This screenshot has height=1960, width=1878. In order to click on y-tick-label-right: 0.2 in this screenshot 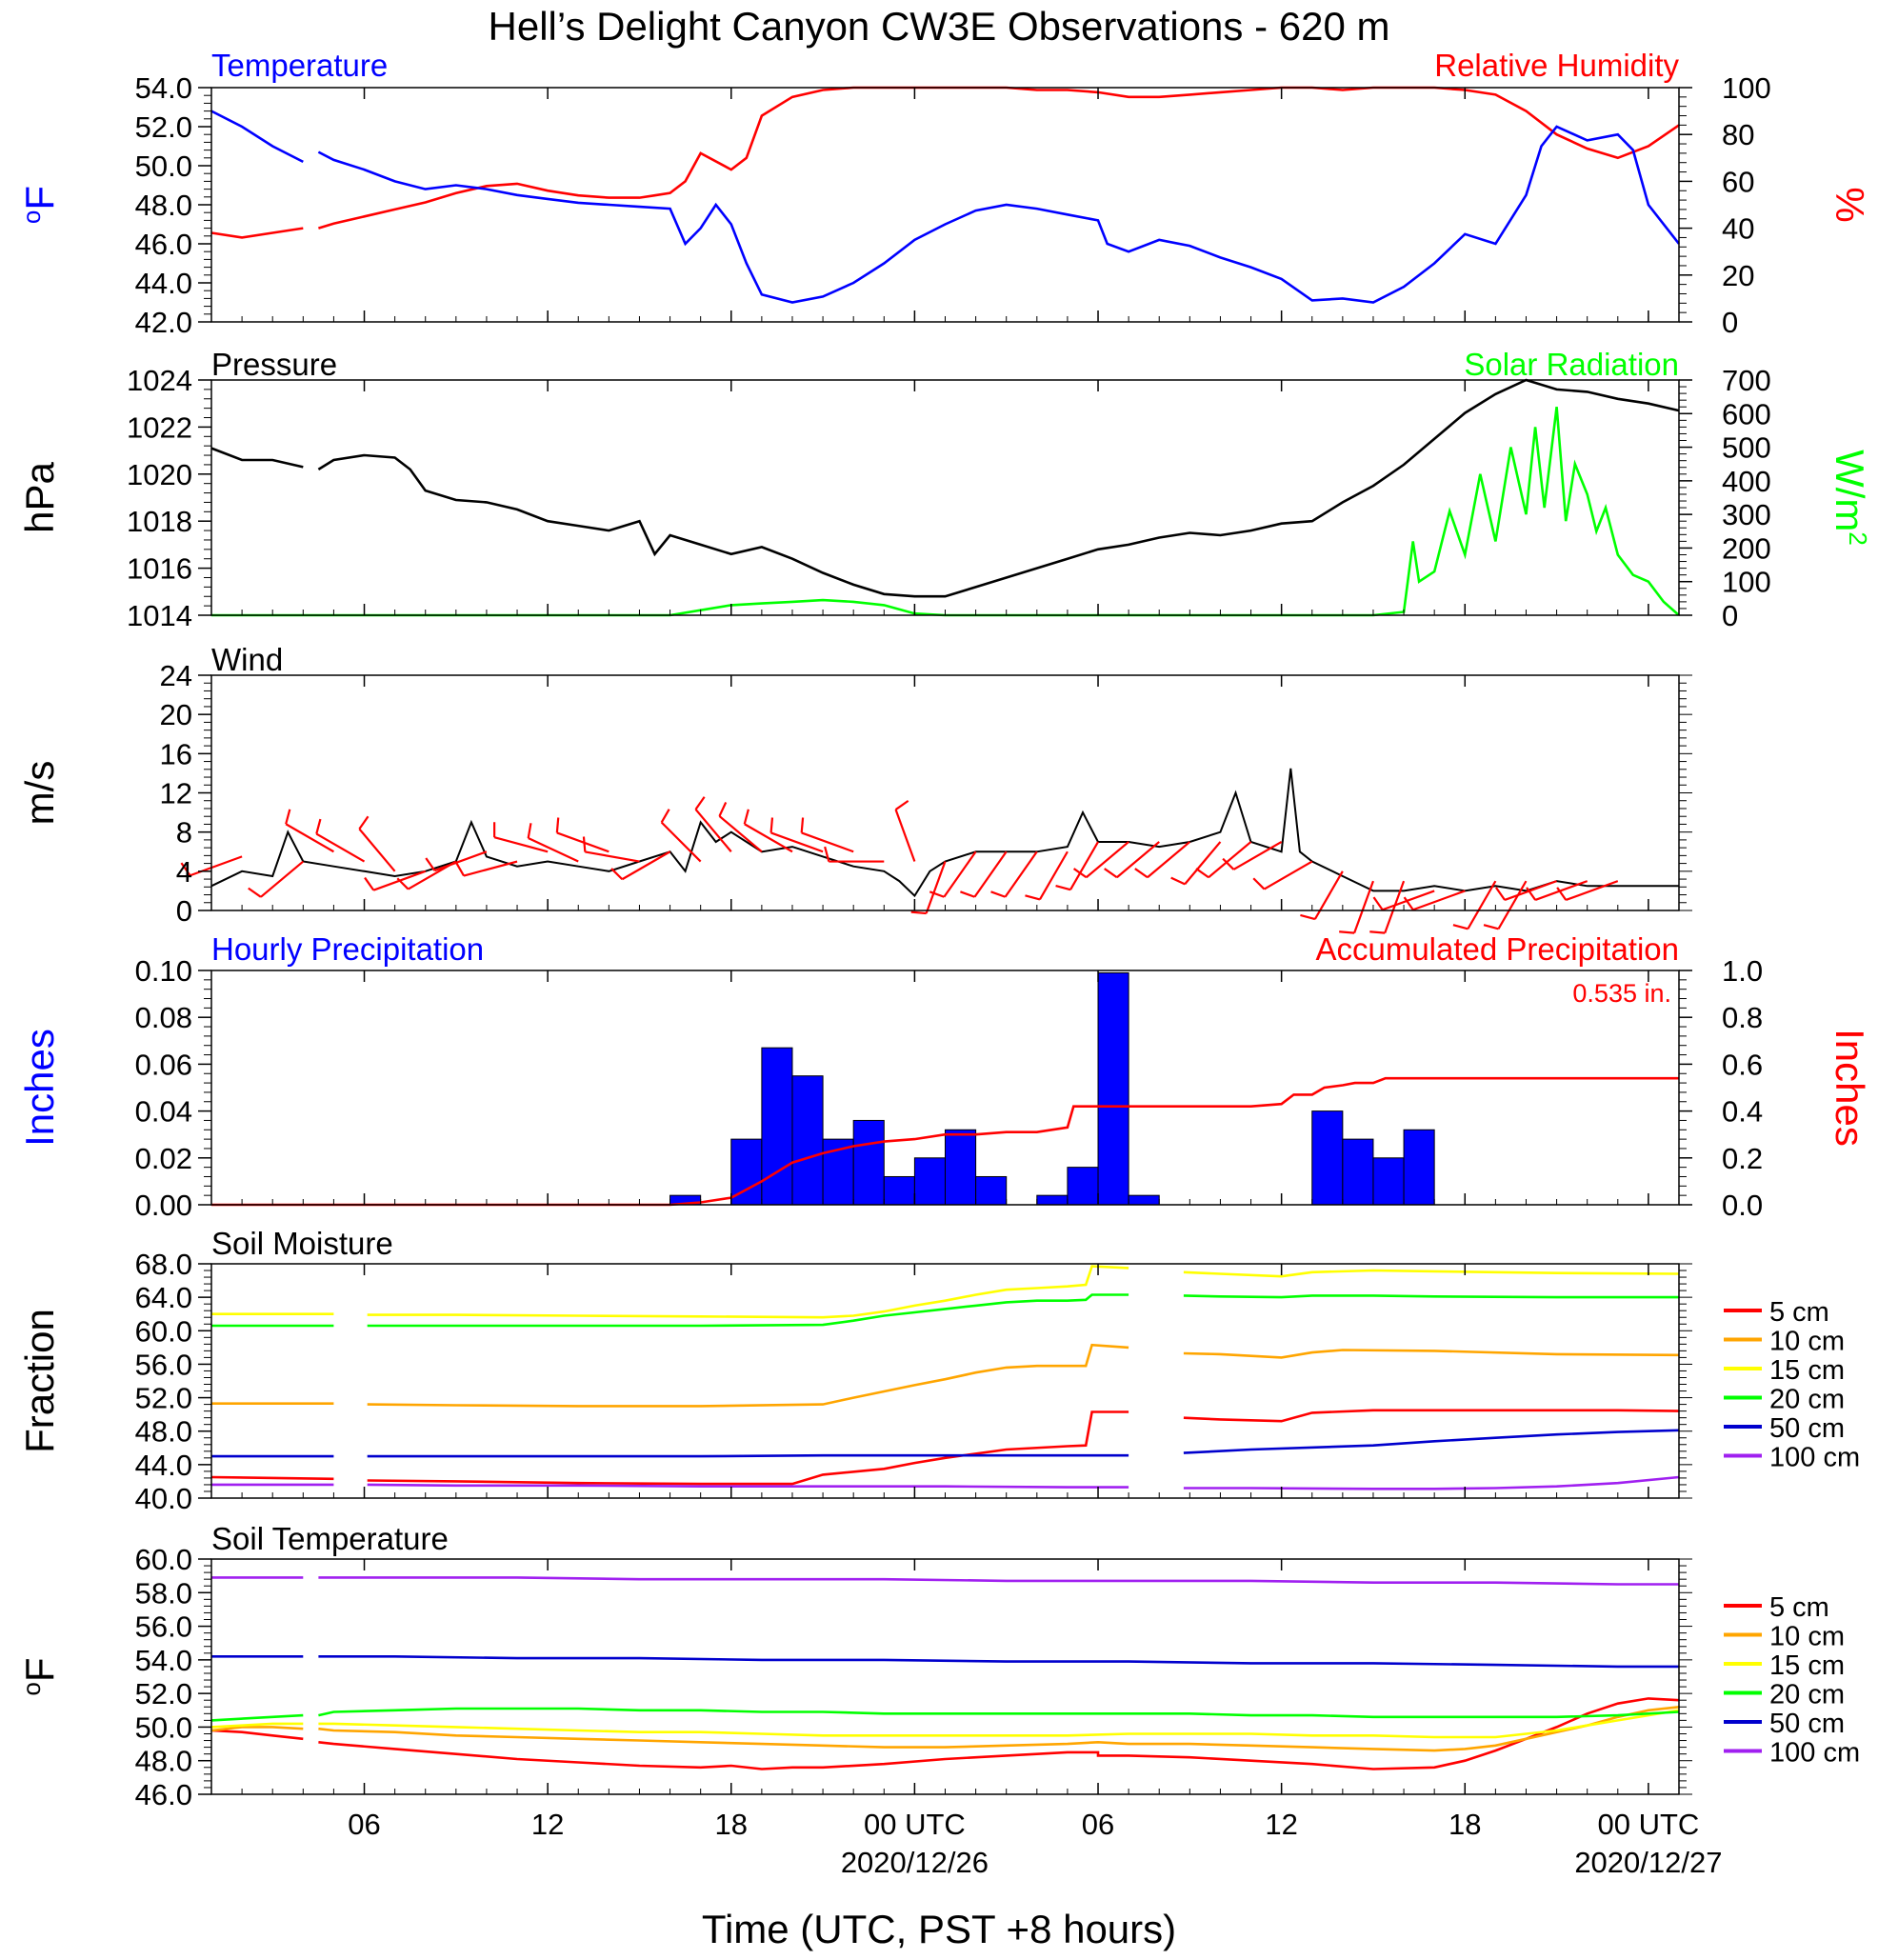, I will do `click(1742, 1158)`.